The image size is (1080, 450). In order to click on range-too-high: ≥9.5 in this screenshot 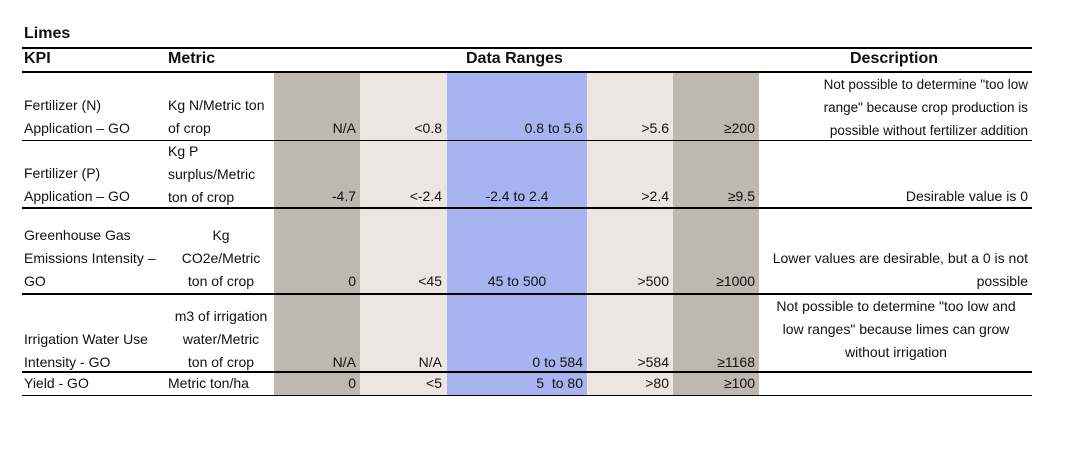, I will do `click(741, 196)`.